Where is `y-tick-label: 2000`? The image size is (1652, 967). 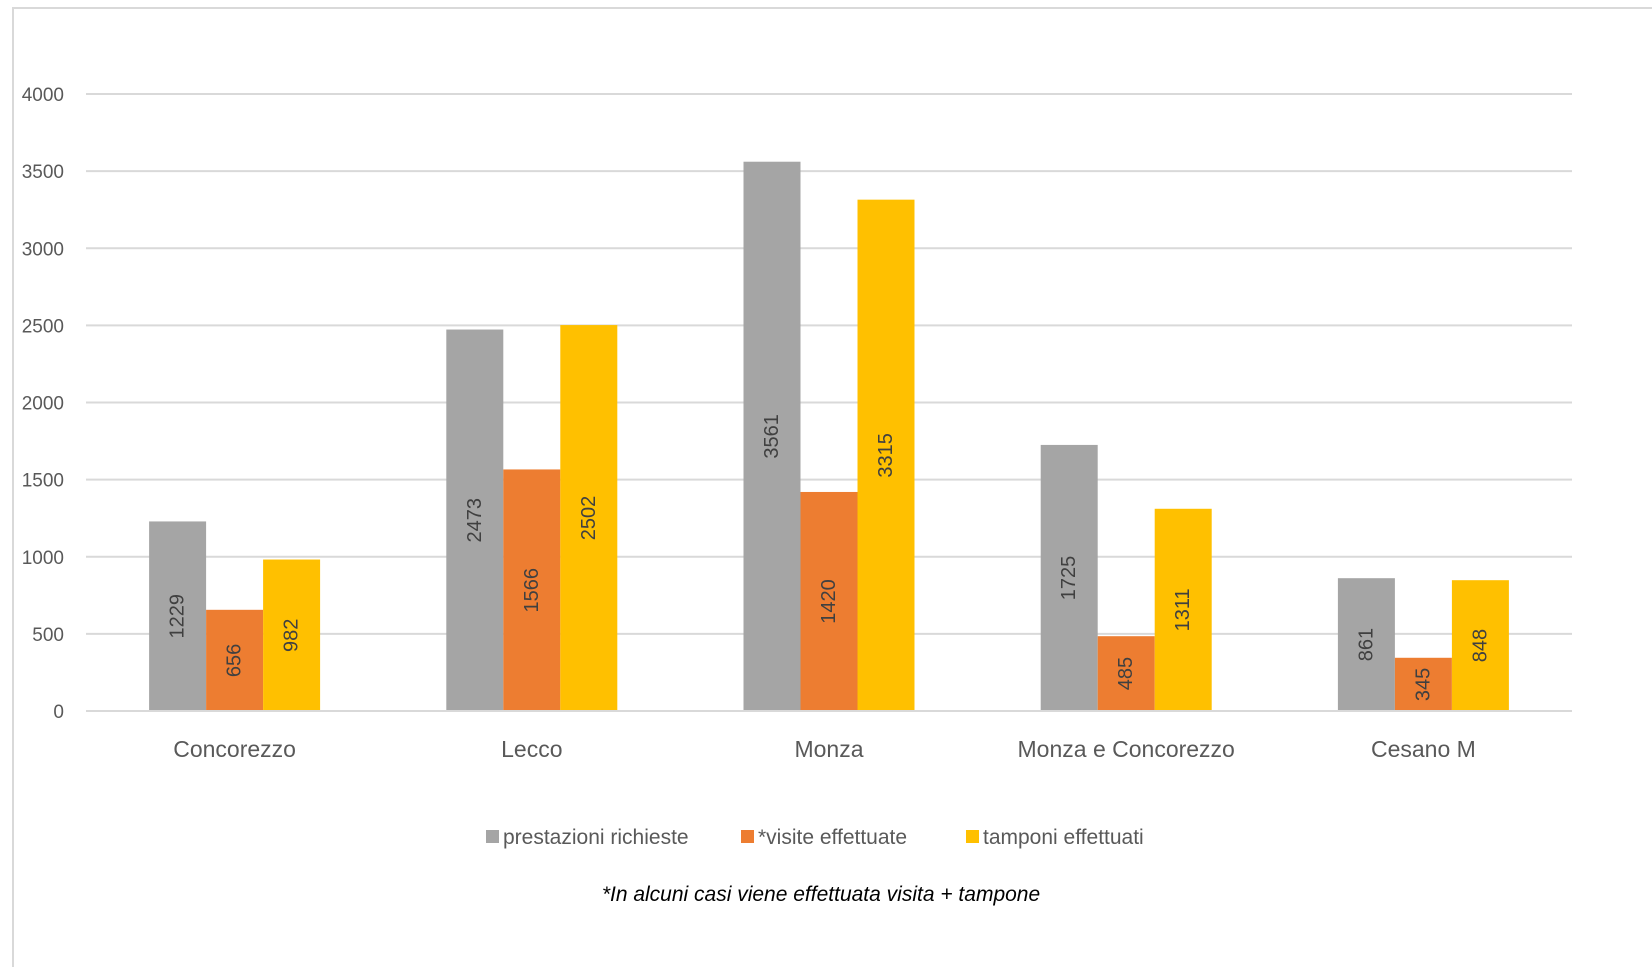
y-tick-label: 2000 is located at coordinates (43, 404).